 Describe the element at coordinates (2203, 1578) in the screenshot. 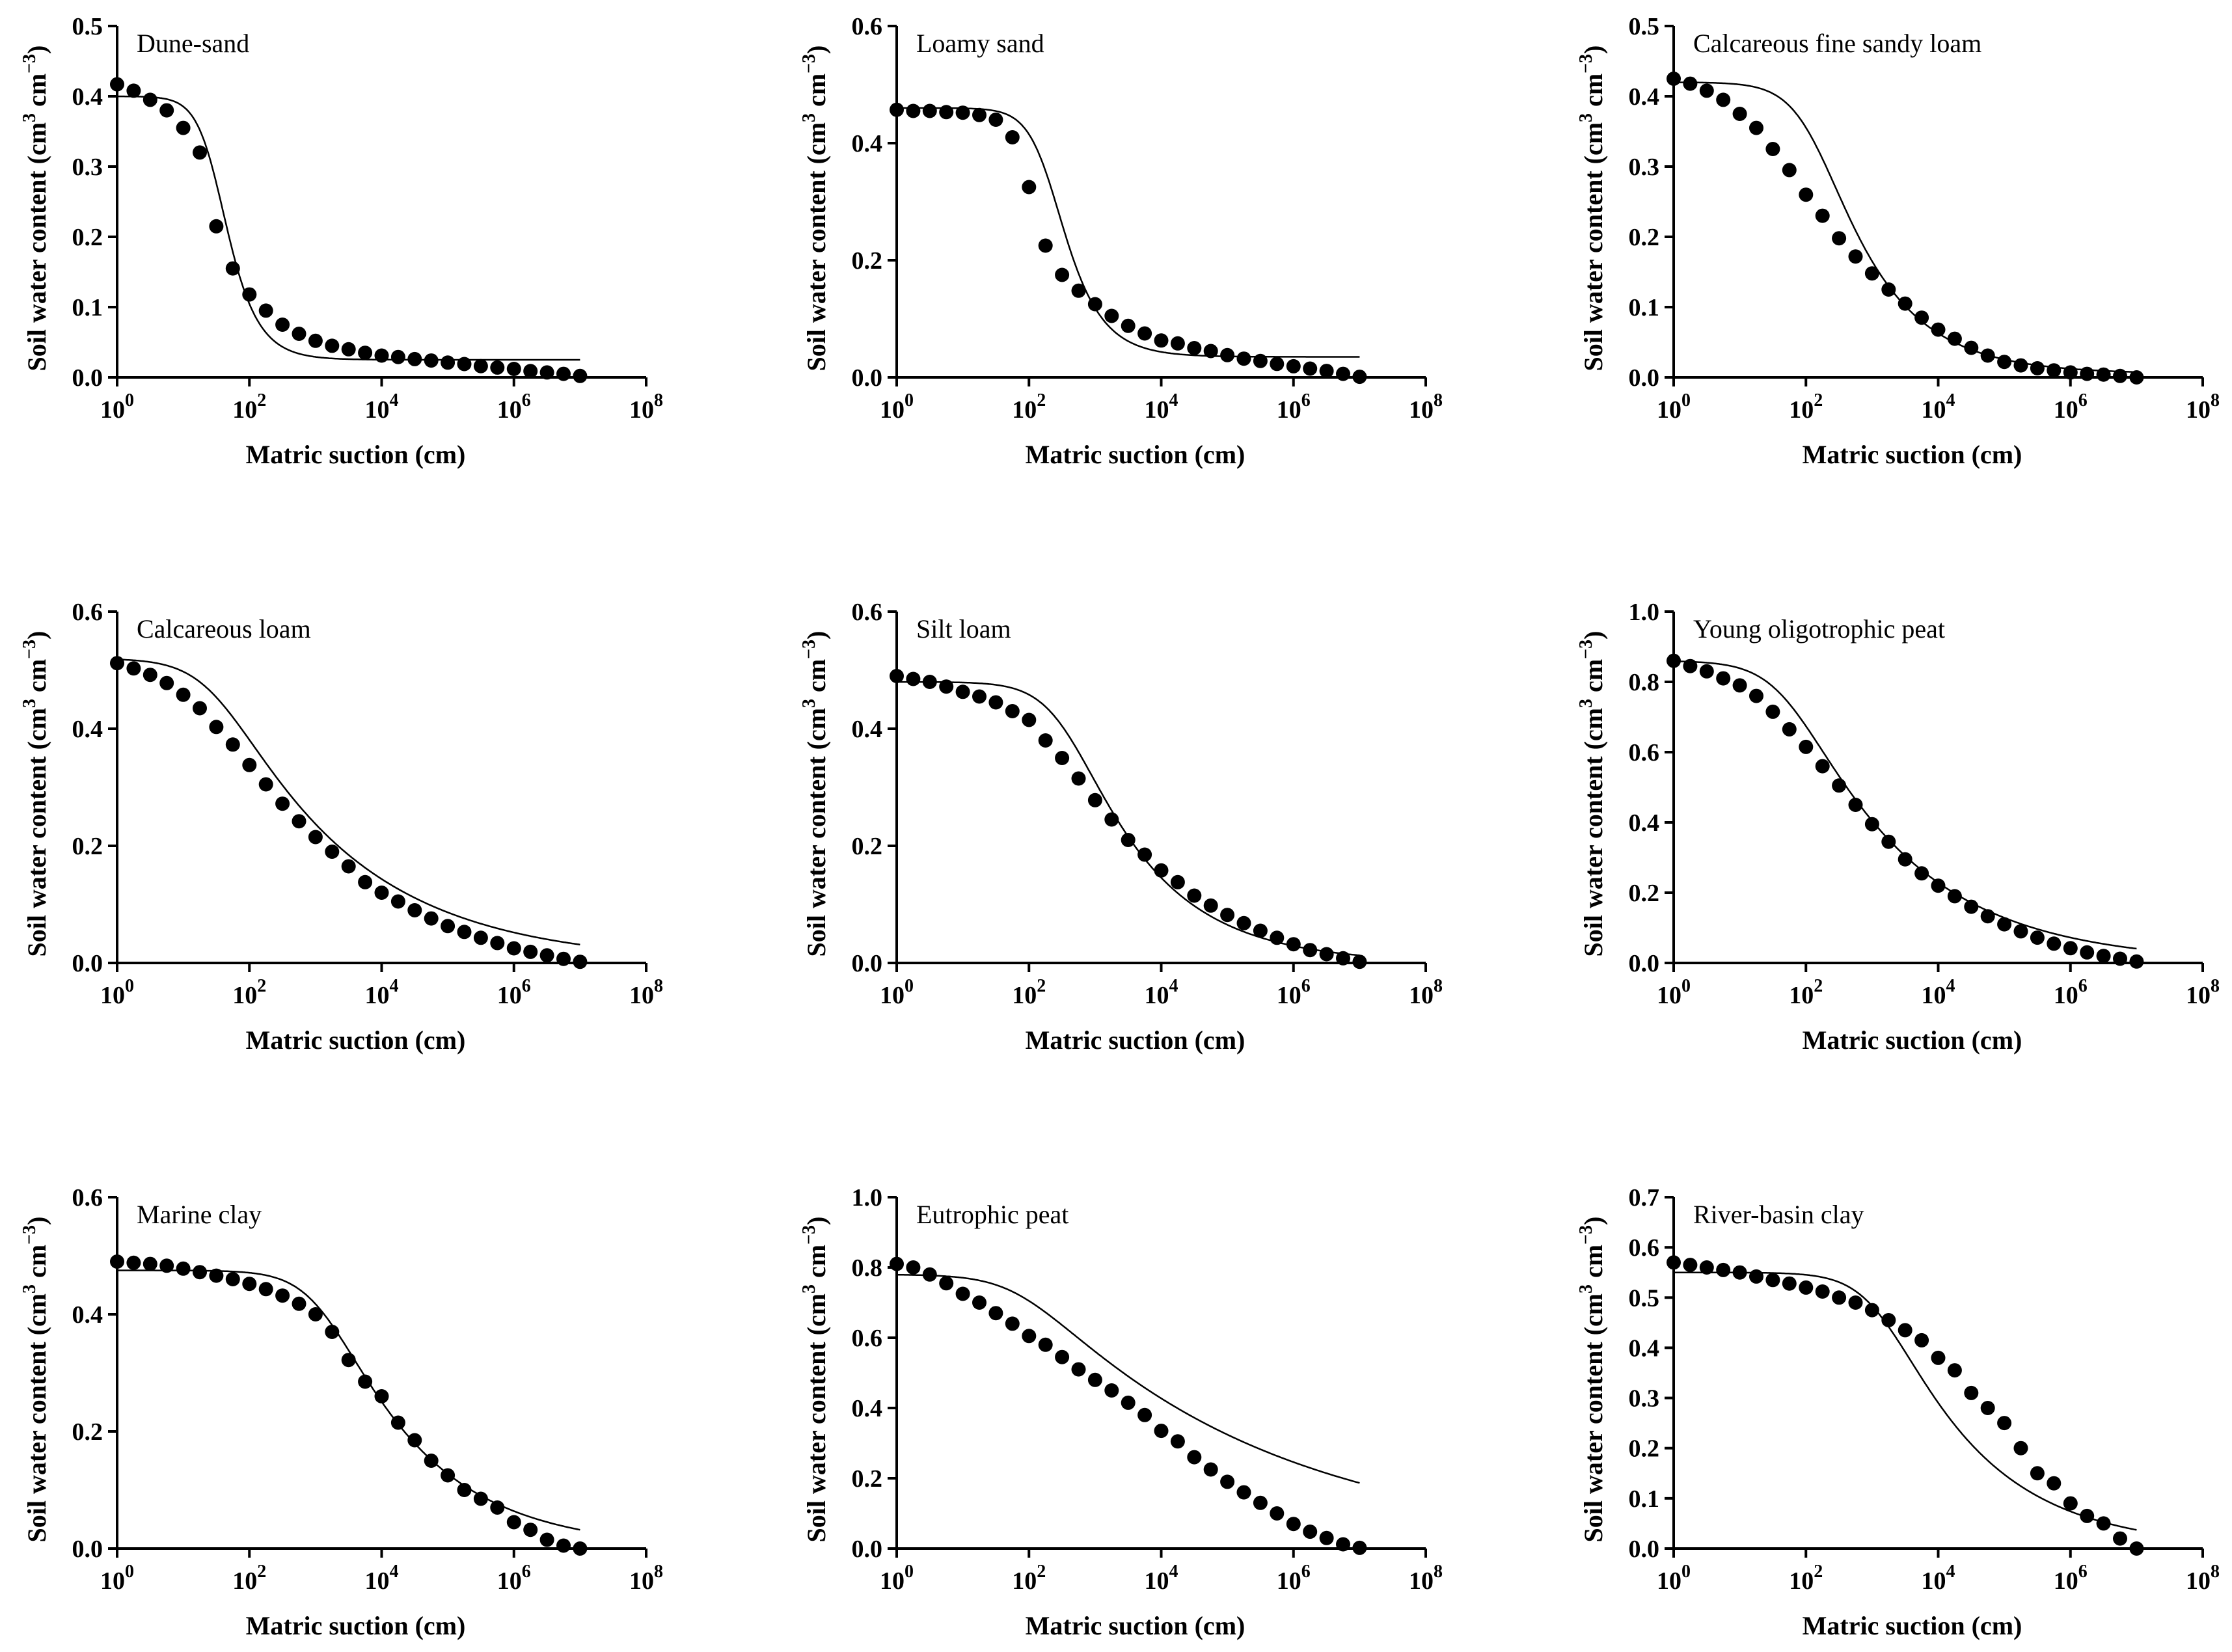

I see `x-tick-label: 10⁸` at that location.